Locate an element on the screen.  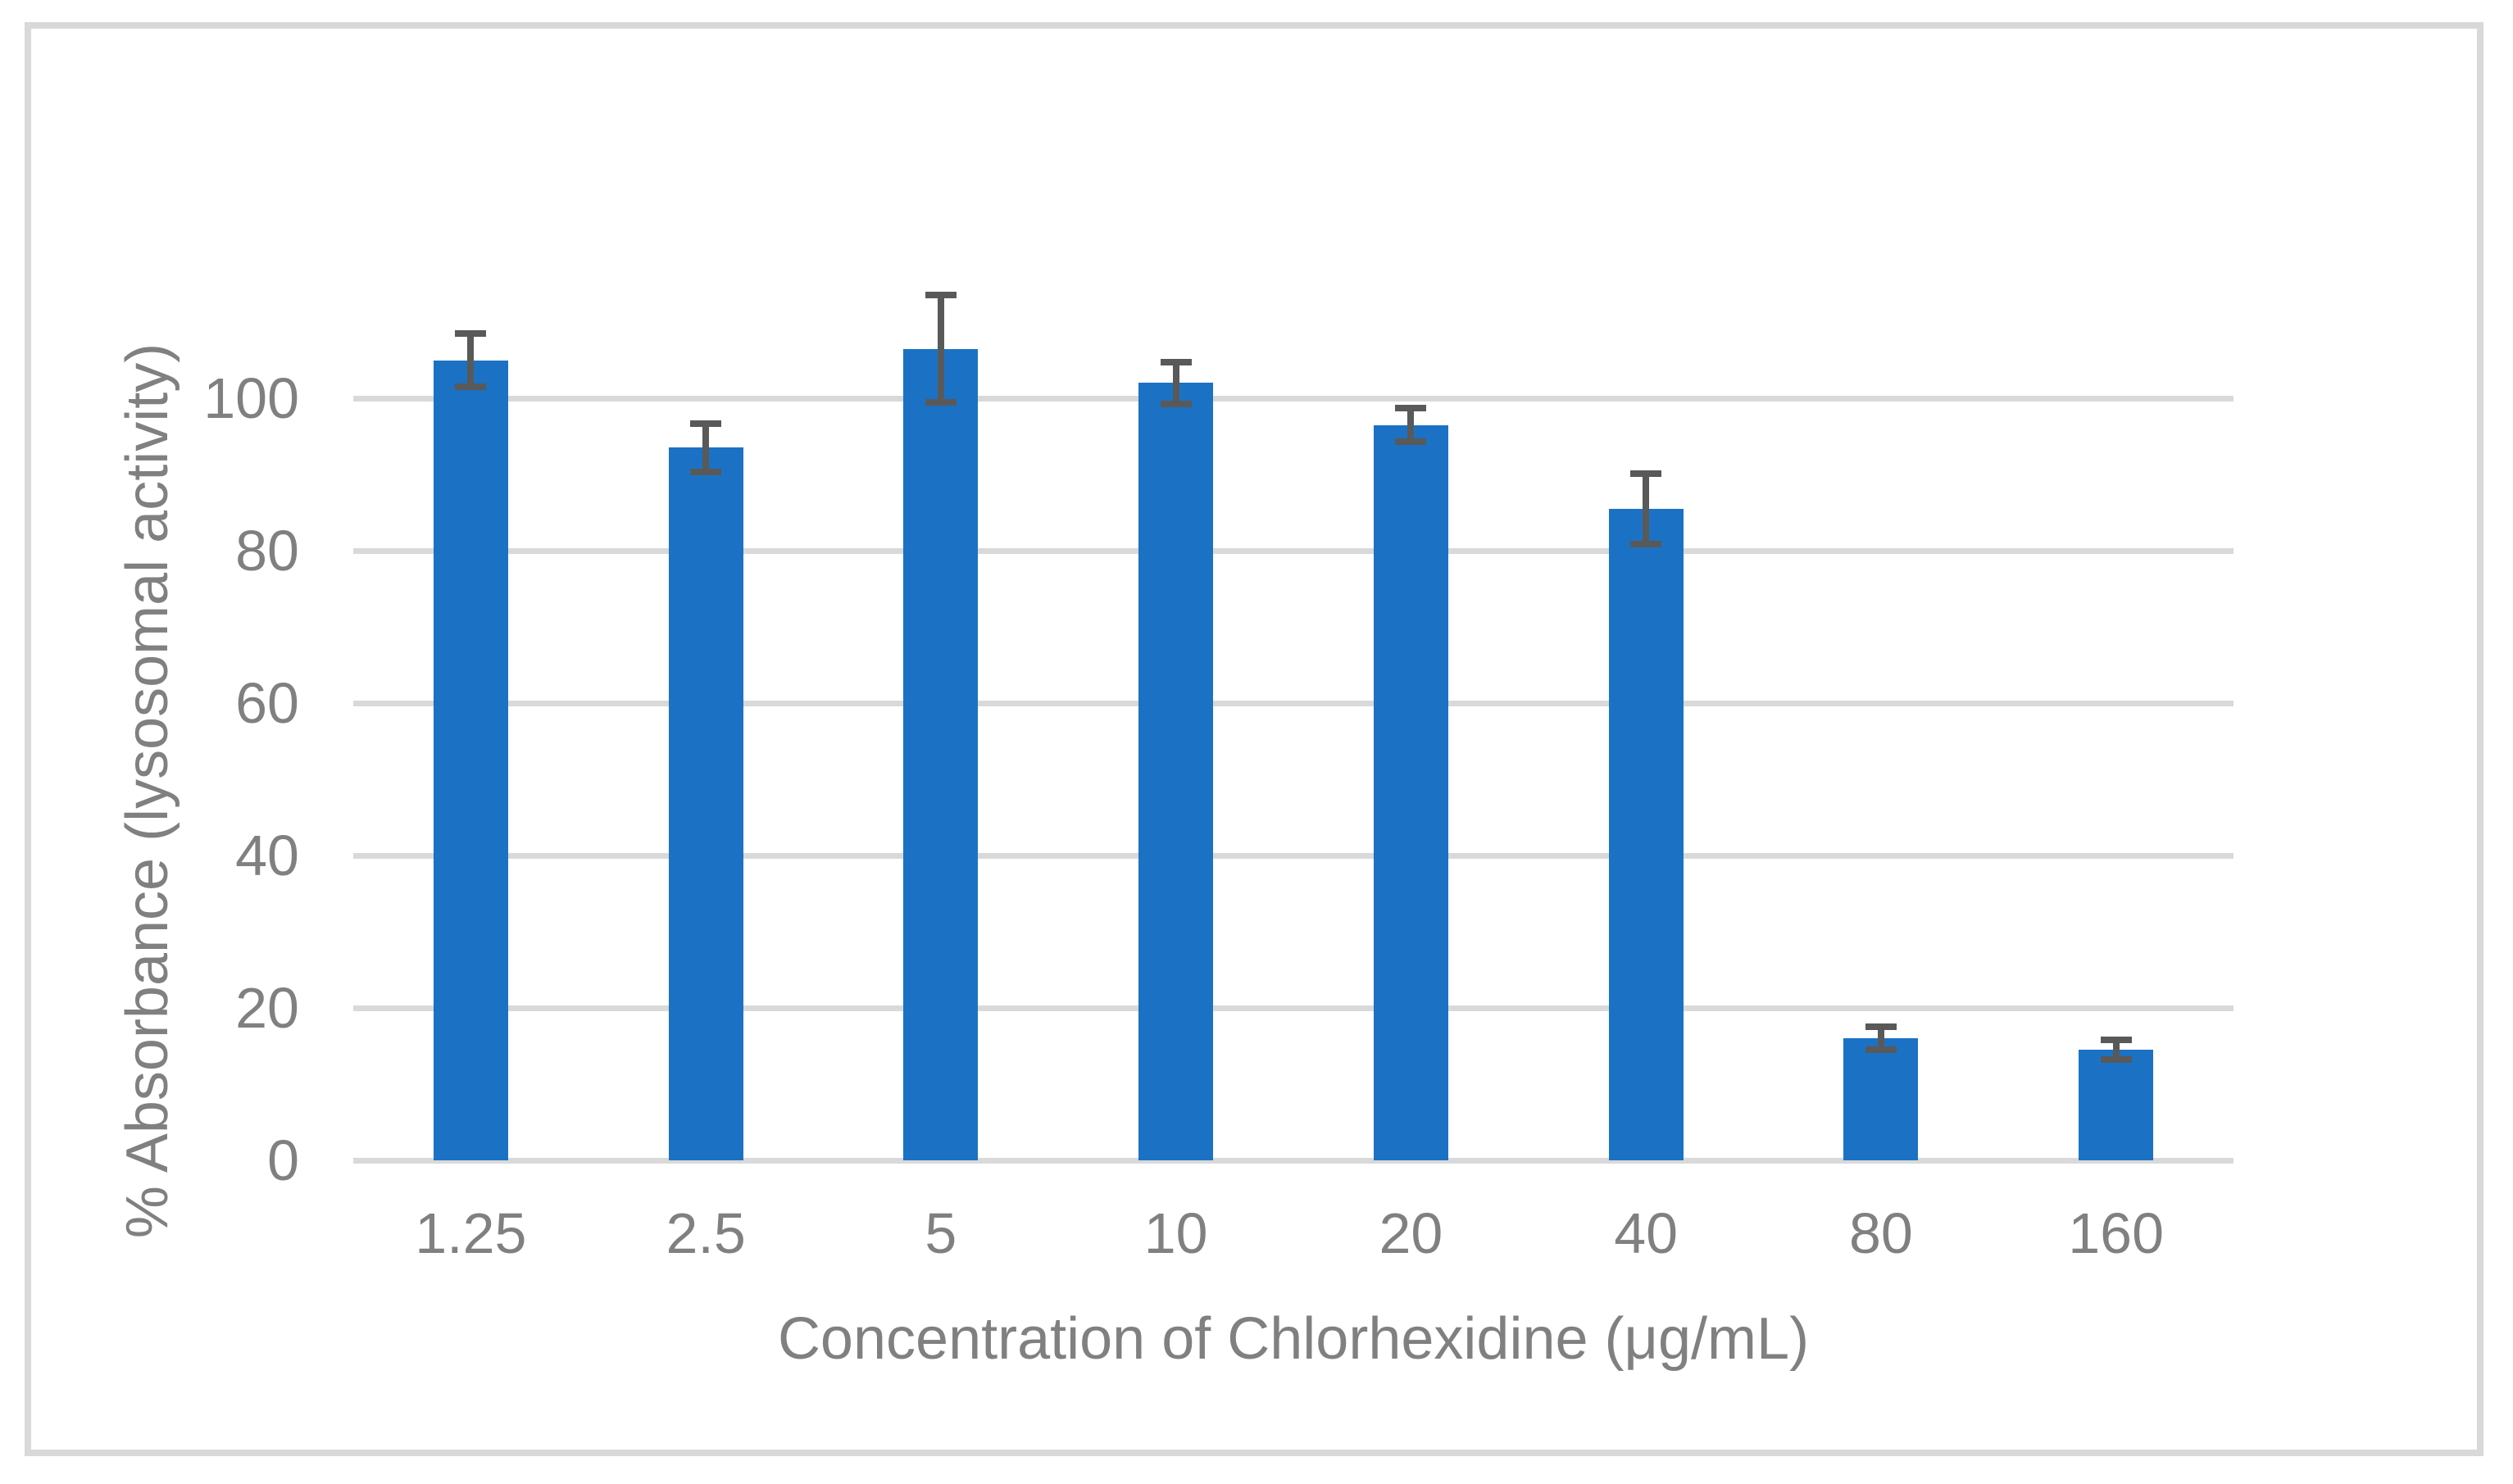
y-tick-label: 40 is located at coordinates (267, 855).